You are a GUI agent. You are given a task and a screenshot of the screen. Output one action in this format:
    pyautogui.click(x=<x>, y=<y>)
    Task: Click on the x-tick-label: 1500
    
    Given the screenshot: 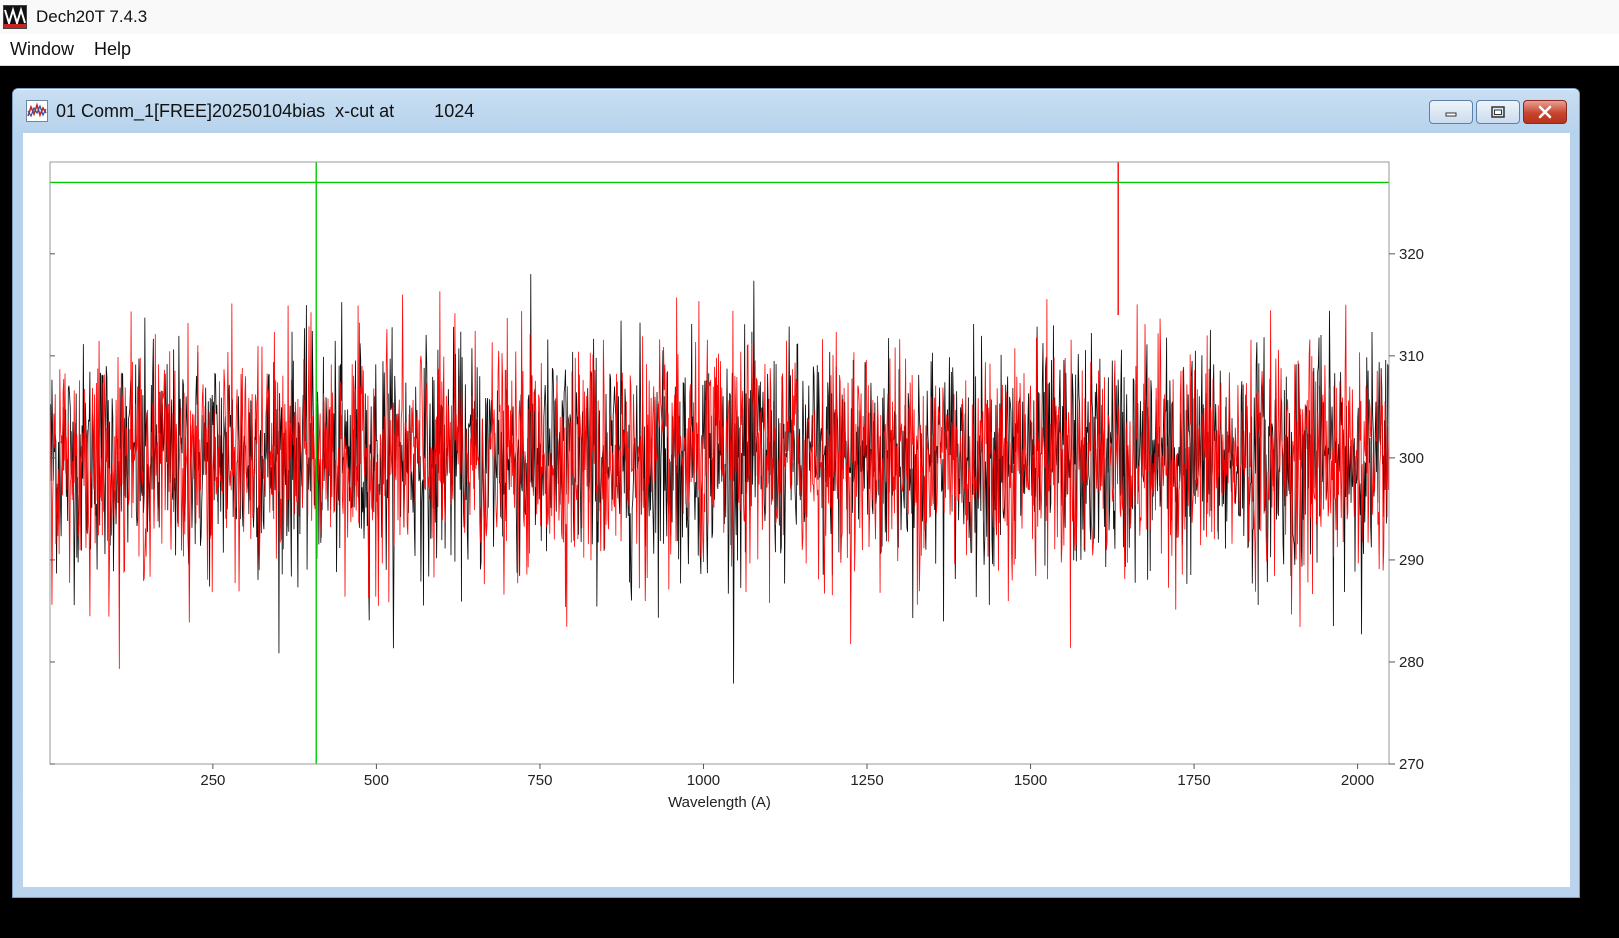 What is the action you would take?
    pyautogui.click(x=1030, y=780)
    